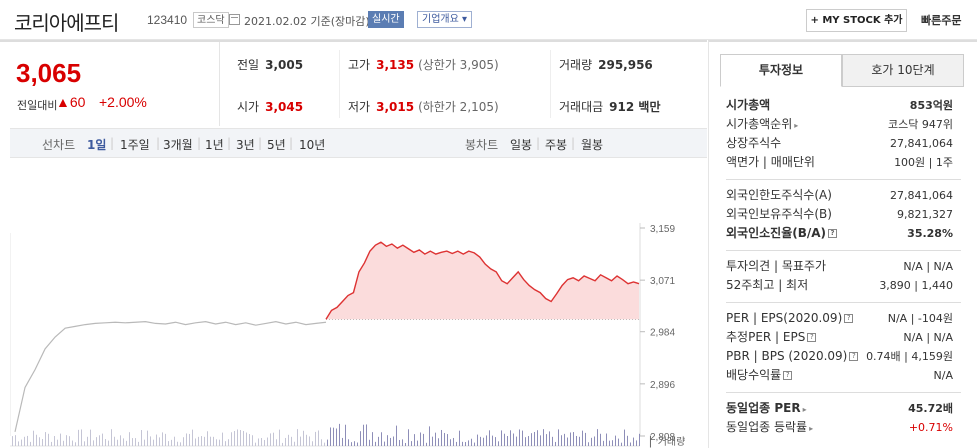  I want to click on arrow-right-icon: ▸, so click(811, 428).